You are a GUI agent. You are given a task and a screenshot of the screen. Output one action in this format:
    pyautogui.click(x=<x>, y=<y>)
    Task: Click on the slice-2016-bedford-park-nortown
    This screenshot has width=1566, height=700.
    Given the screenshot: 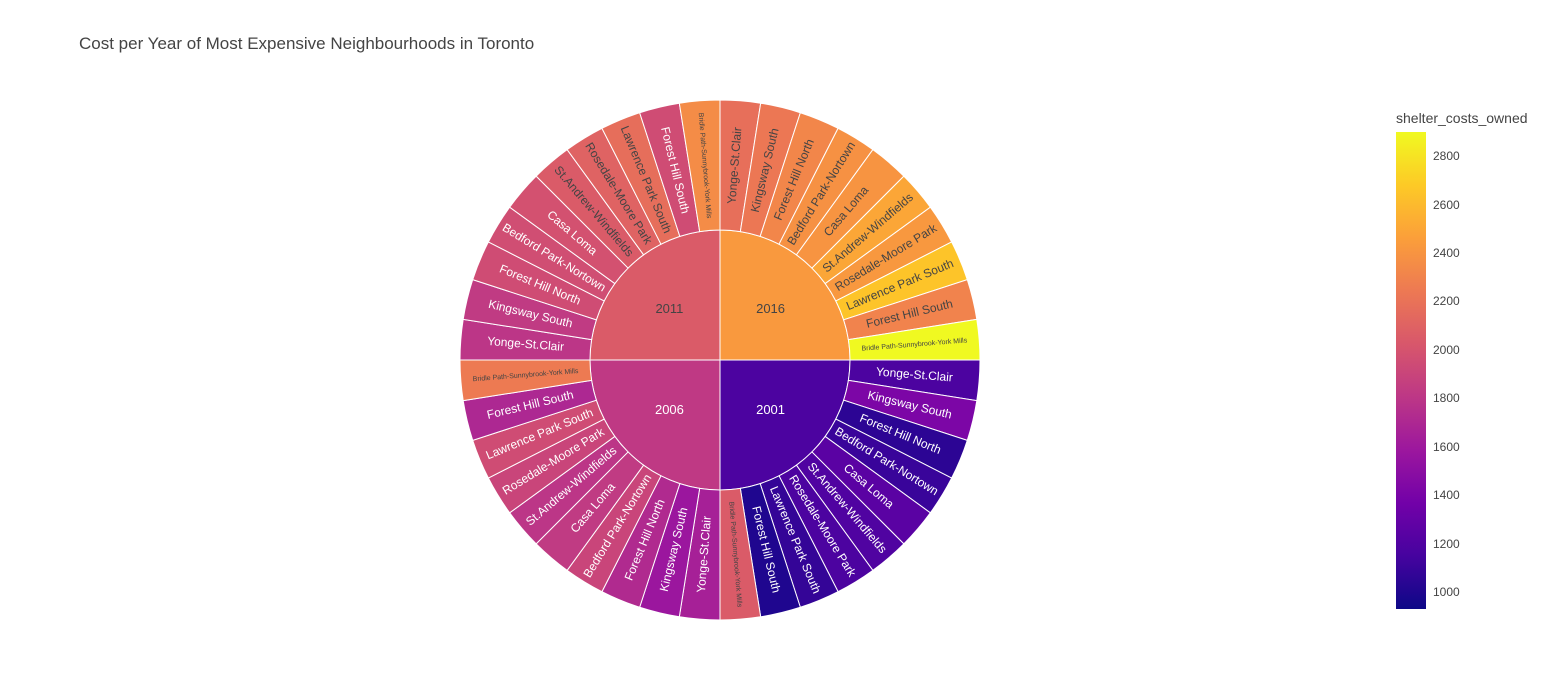 What is the action you would take?
    pyautogui.click(x=826, y=191)
    